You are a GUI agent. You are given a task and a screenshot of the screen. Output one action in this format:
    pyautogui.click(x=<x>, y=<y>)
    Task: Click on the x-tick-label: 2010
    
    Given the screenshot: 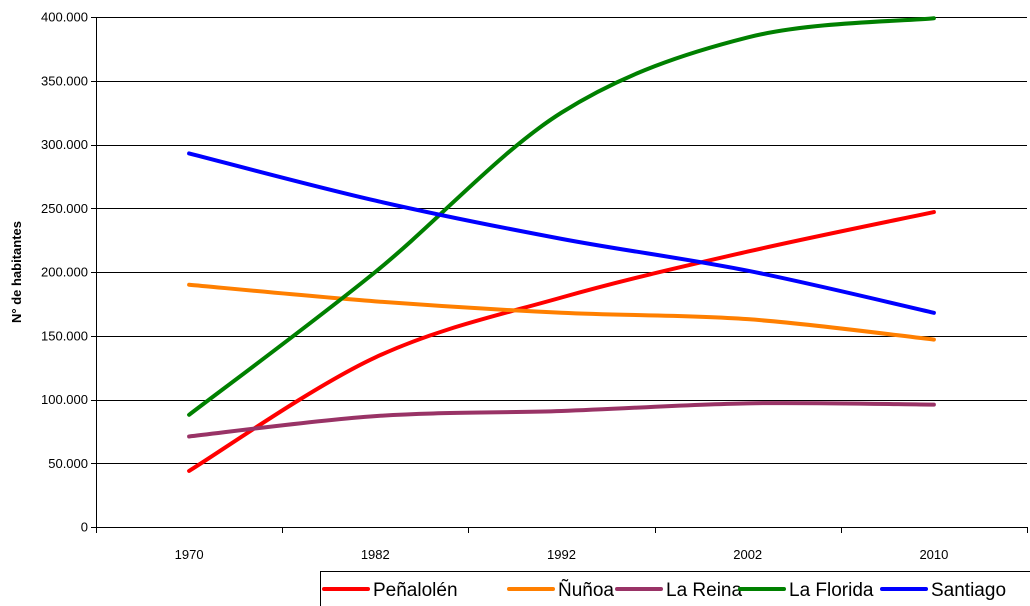 What is the action you would take?
    pyautogui.click(x=933, y=554)
    